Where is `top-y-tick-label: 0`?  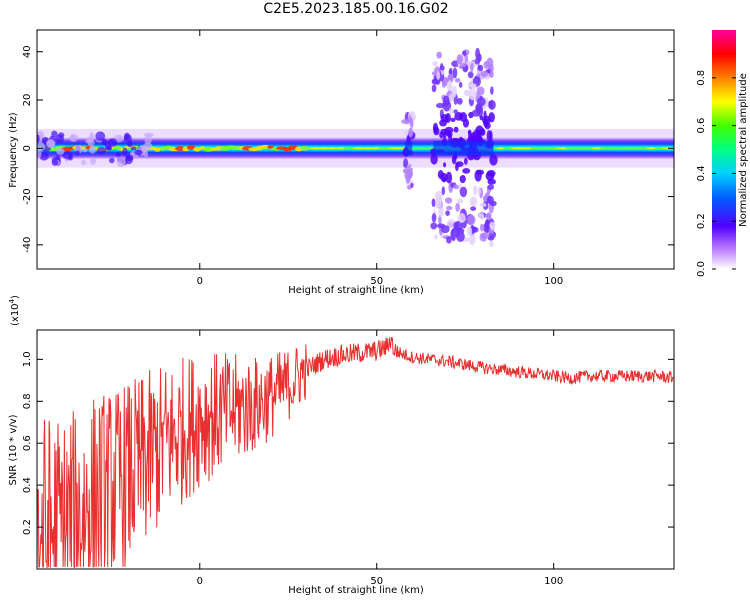
top-y-tick-label: 0 is located at coordinates (27, 148).